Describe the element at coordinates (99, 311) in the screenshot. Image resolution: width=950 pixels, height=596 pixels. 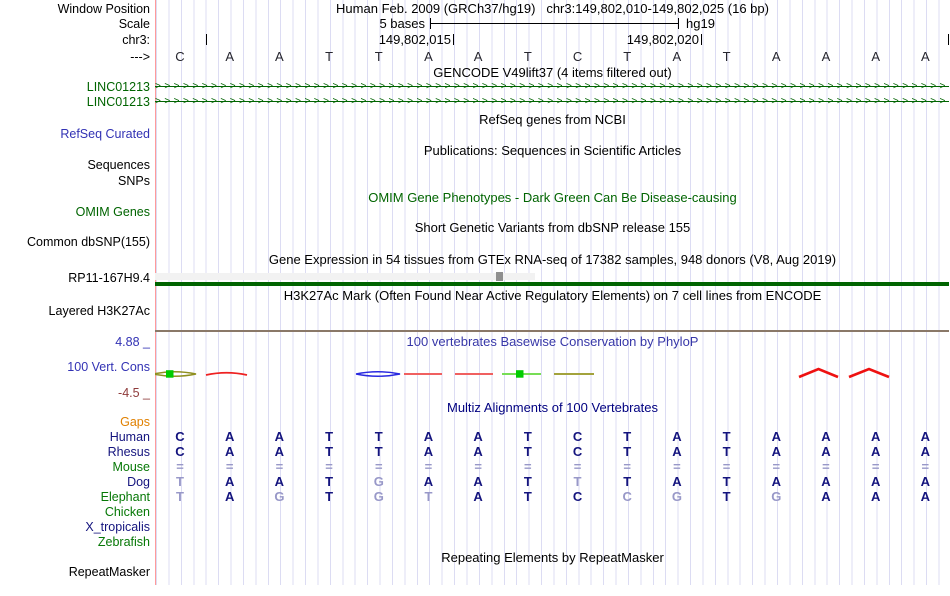
I see `track-label-h3k27ac: Layered H3K27Ac` at that location.